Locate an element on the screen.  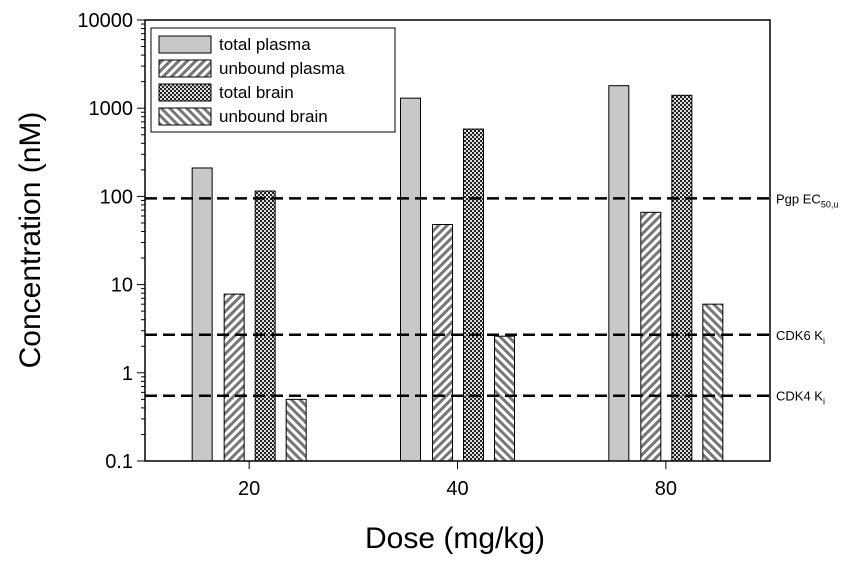
reference-label-text: CDK6 K is located at coordinates (799, 335).